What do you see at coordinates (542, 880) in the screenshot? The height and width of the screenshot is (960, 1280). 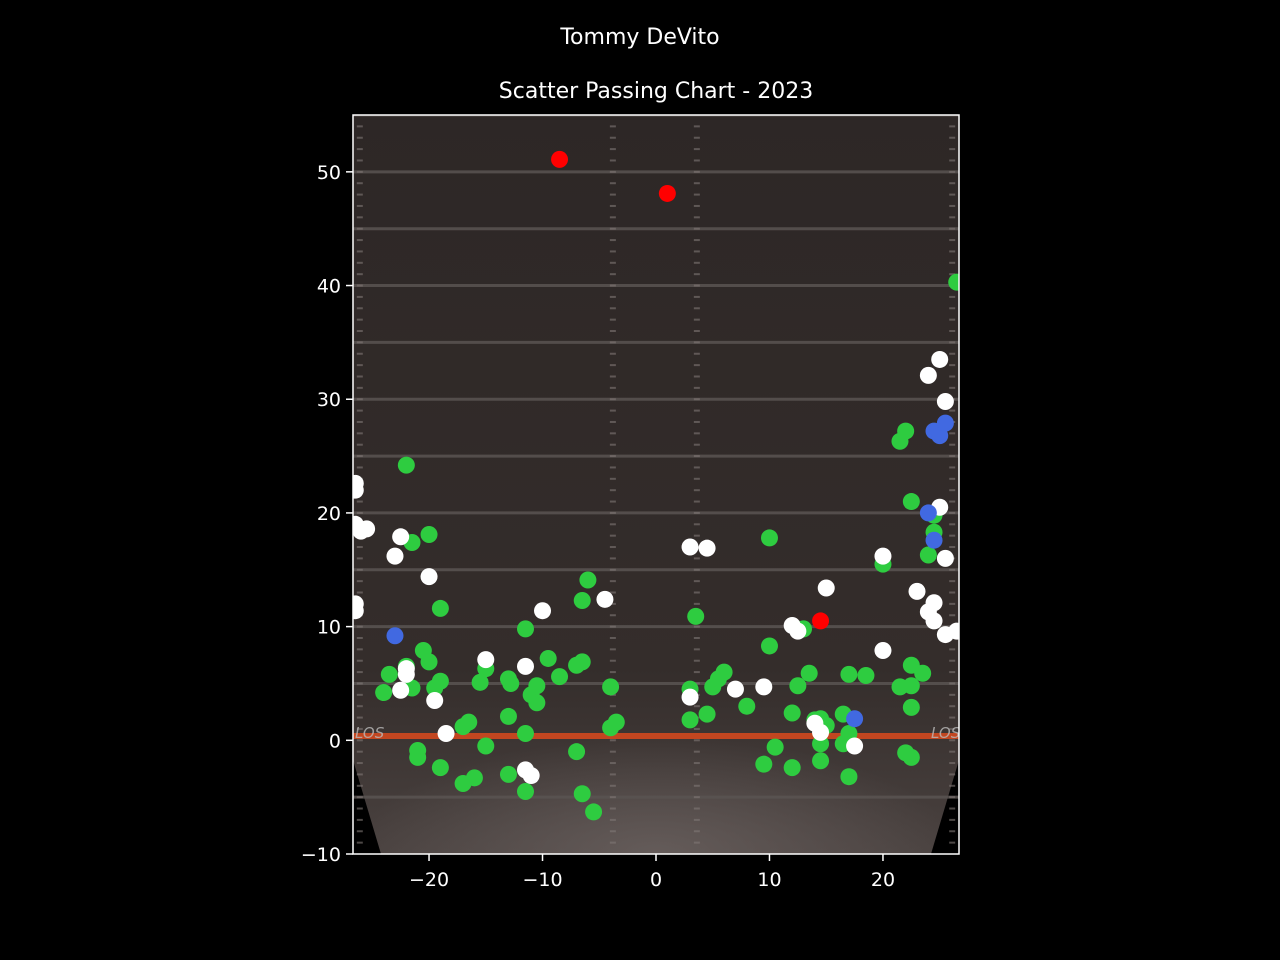 I see `x-tick-label: −10` at bounding box center [542, 880].